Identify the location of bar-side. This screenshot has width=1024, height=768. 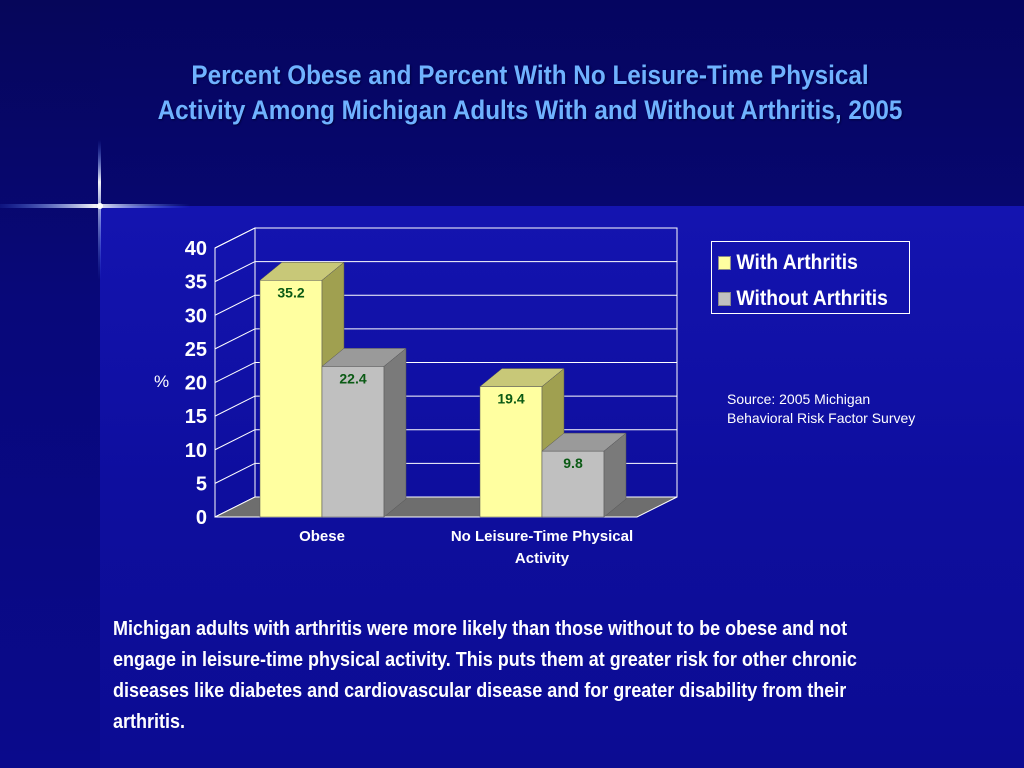
(395, 432).